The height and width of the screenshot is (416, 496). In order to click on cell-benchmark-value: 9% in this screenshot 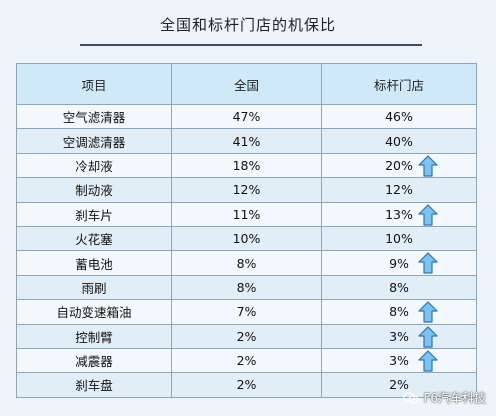, I will do `click(399, 263)`.